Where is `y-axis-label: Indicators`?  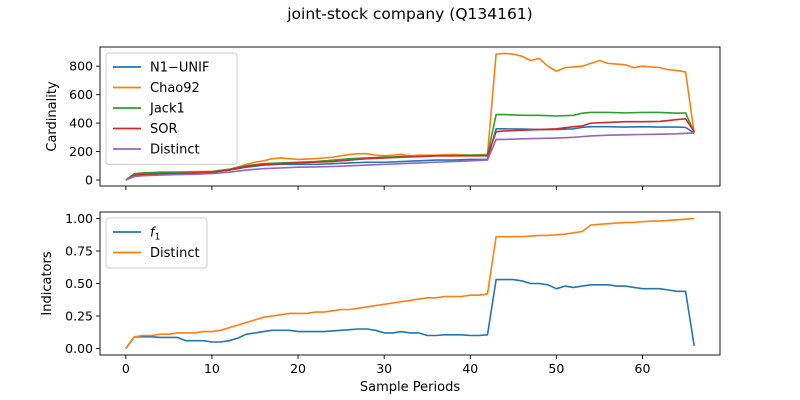
y-axis-label: Indicators is located at coordinates (47, 283).